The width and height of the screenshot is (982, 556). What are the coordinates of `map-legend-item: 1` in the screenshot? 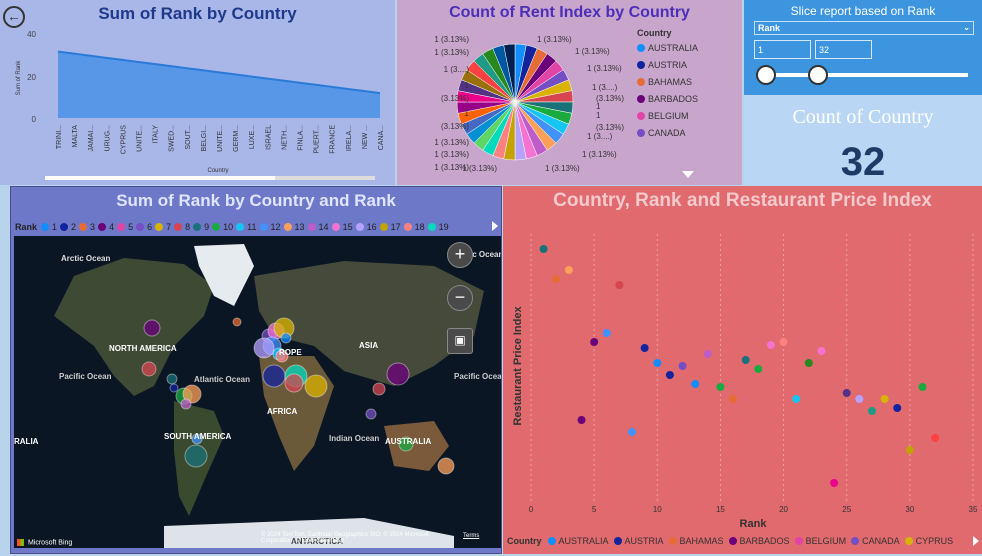 It's located at (49, 227).